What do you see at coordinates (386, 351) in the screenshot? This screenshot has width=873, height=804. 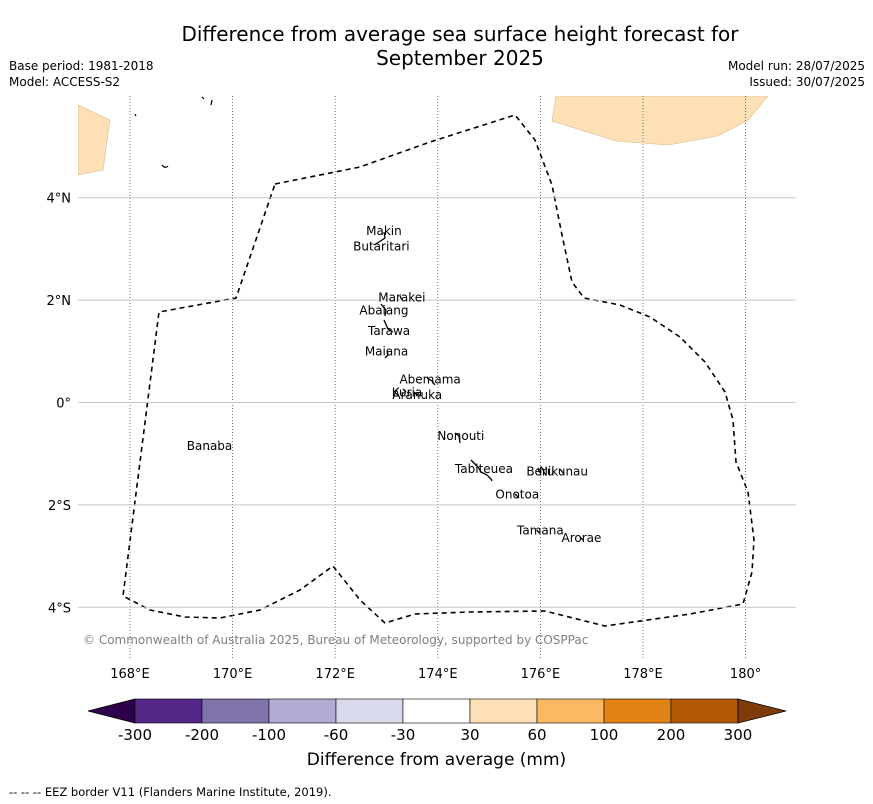 I see `island-label: Maiana` at bounding box center [386, 351].